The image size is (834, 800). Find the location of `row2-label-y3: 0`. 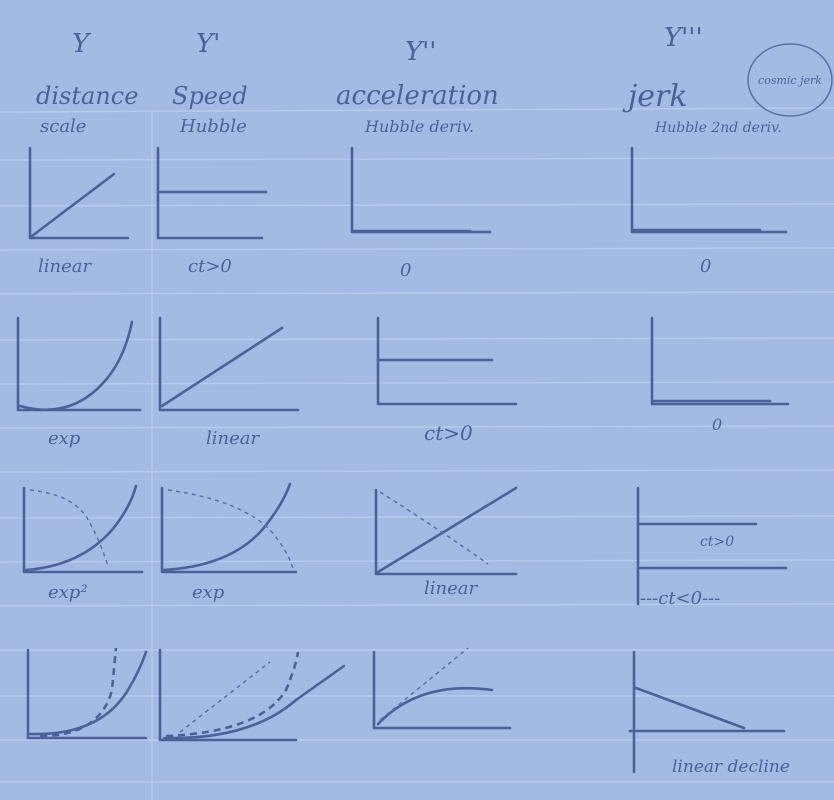

row2-label-y3: 0 is located at coordinates (717, 424).